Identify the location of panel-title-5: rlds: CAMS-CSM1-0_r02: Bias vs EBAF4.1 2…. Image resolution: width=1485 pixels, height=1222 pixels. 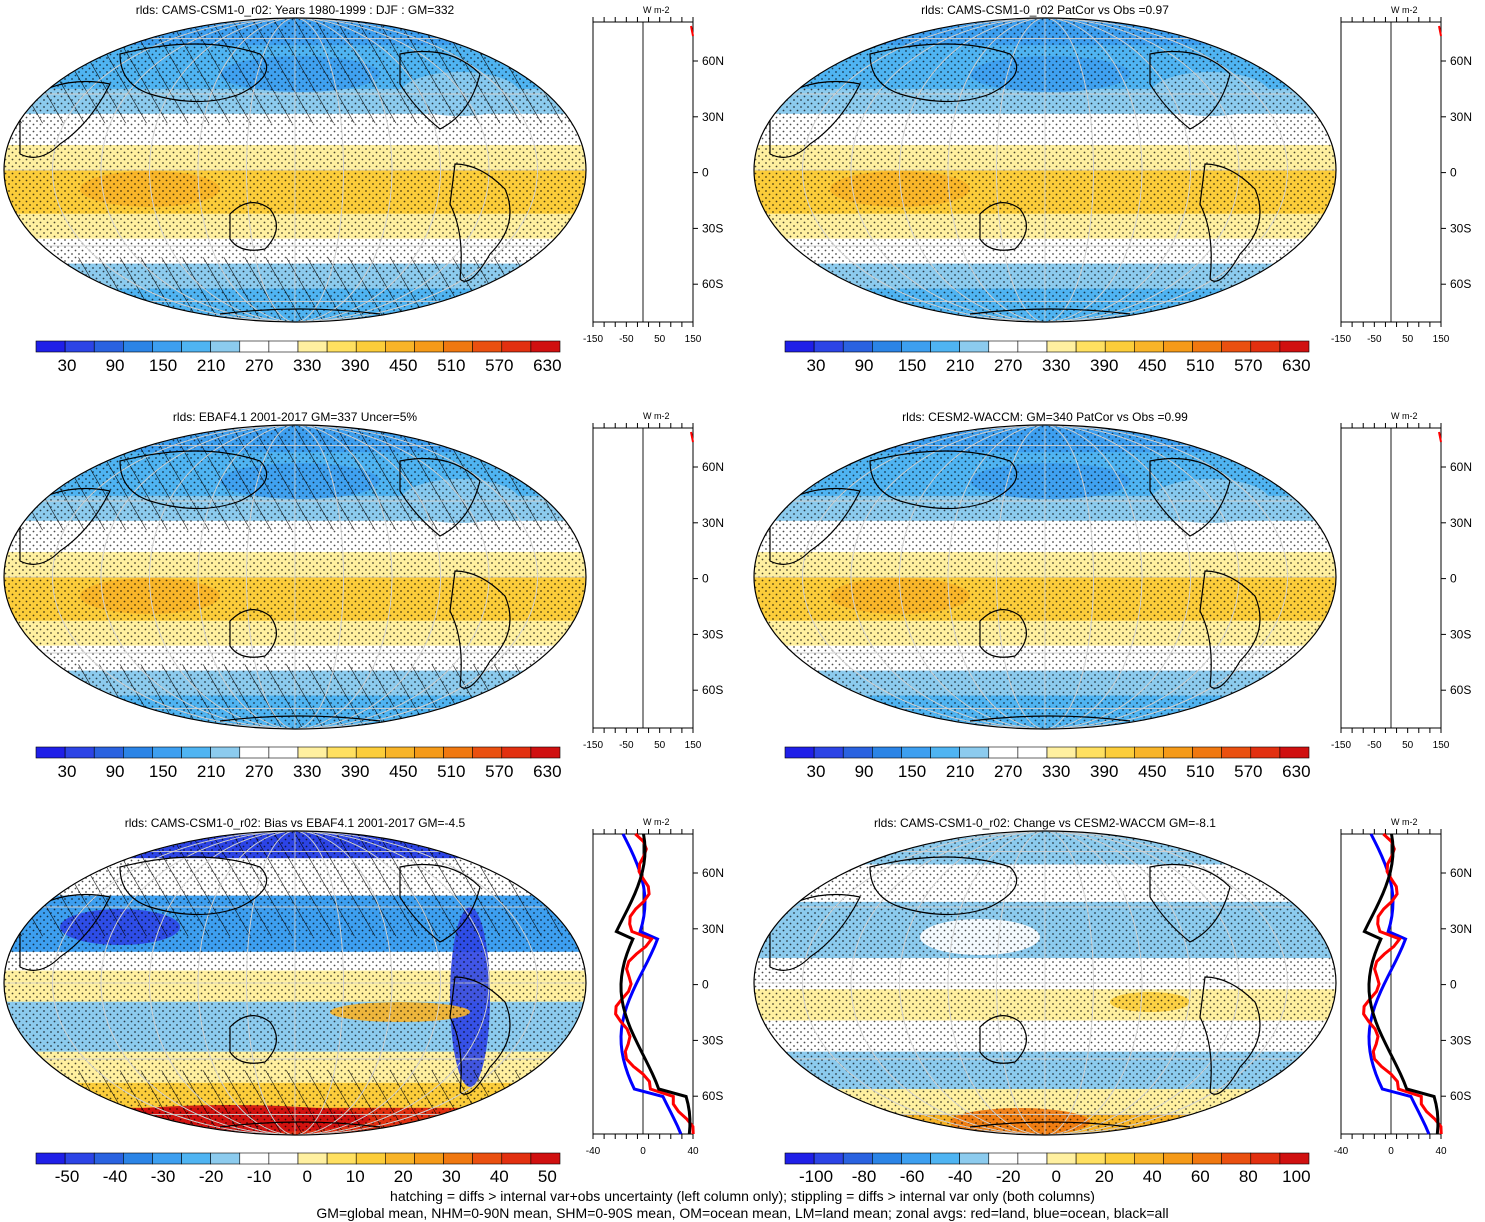
(295, 823).